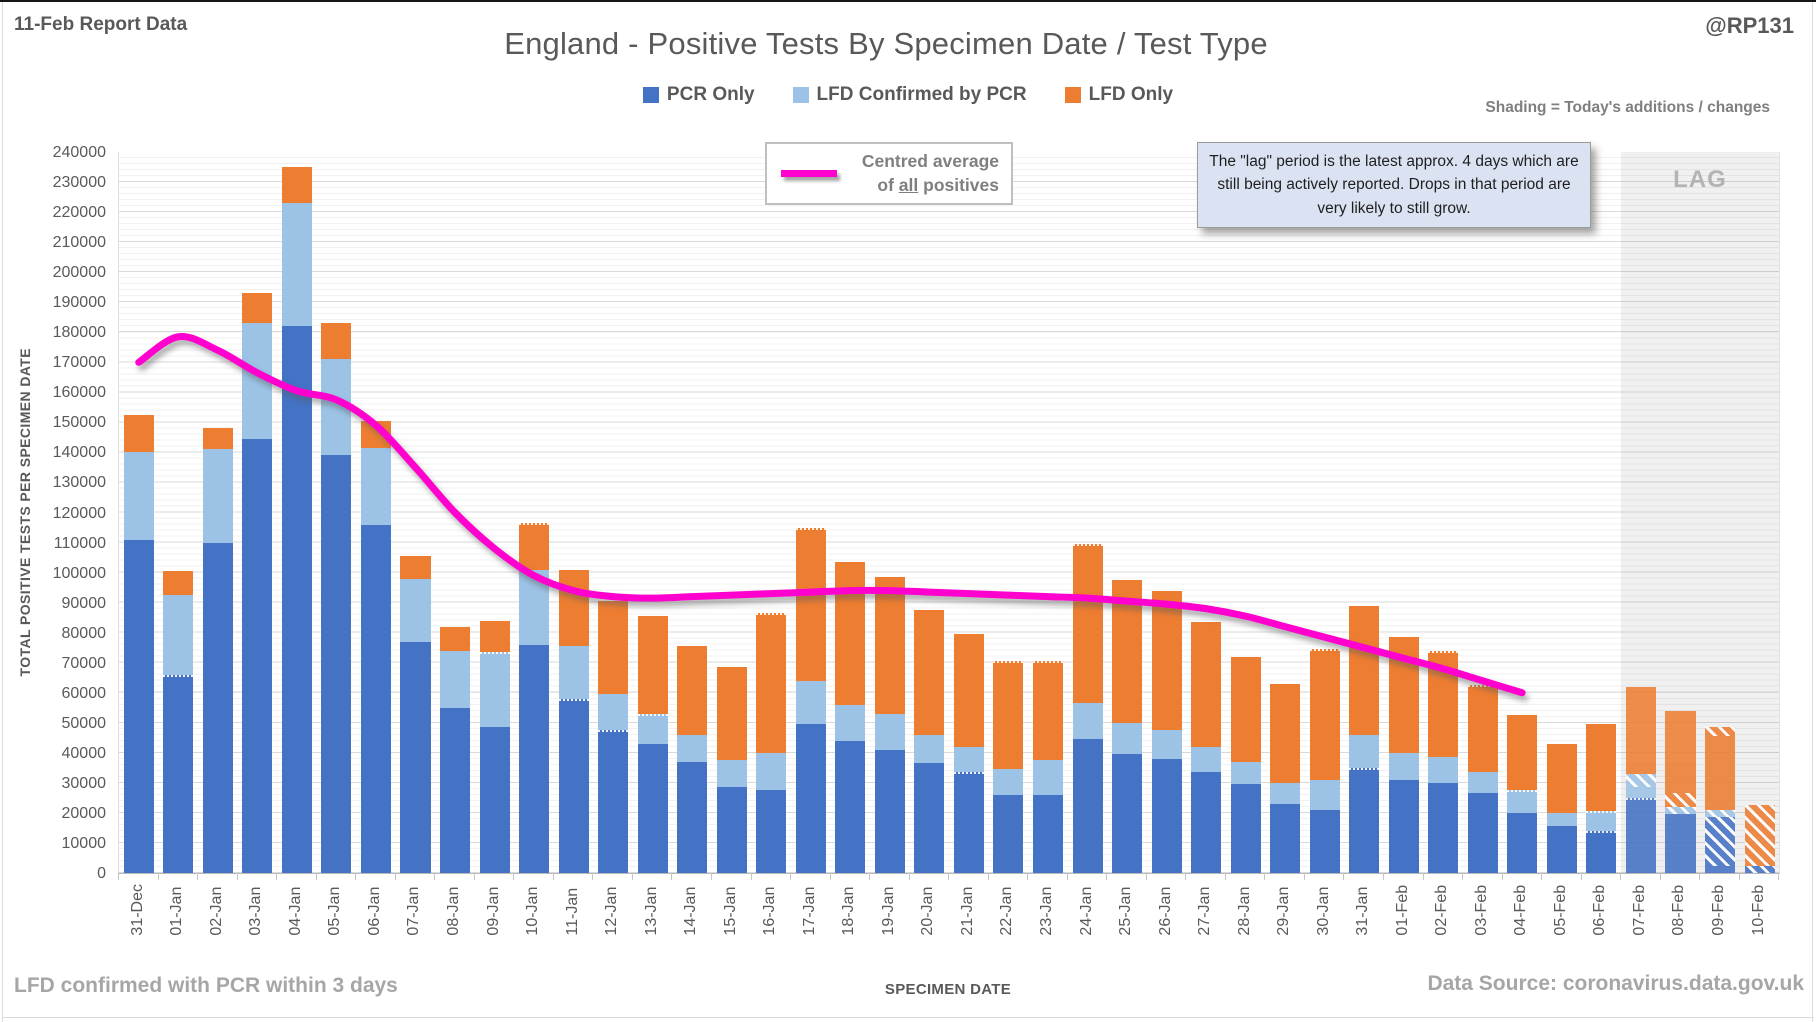  What do you see at coordinates (79, 453) in the screenshot?
I see `y-tick-label: 140000` at bounding box center [79, 453].